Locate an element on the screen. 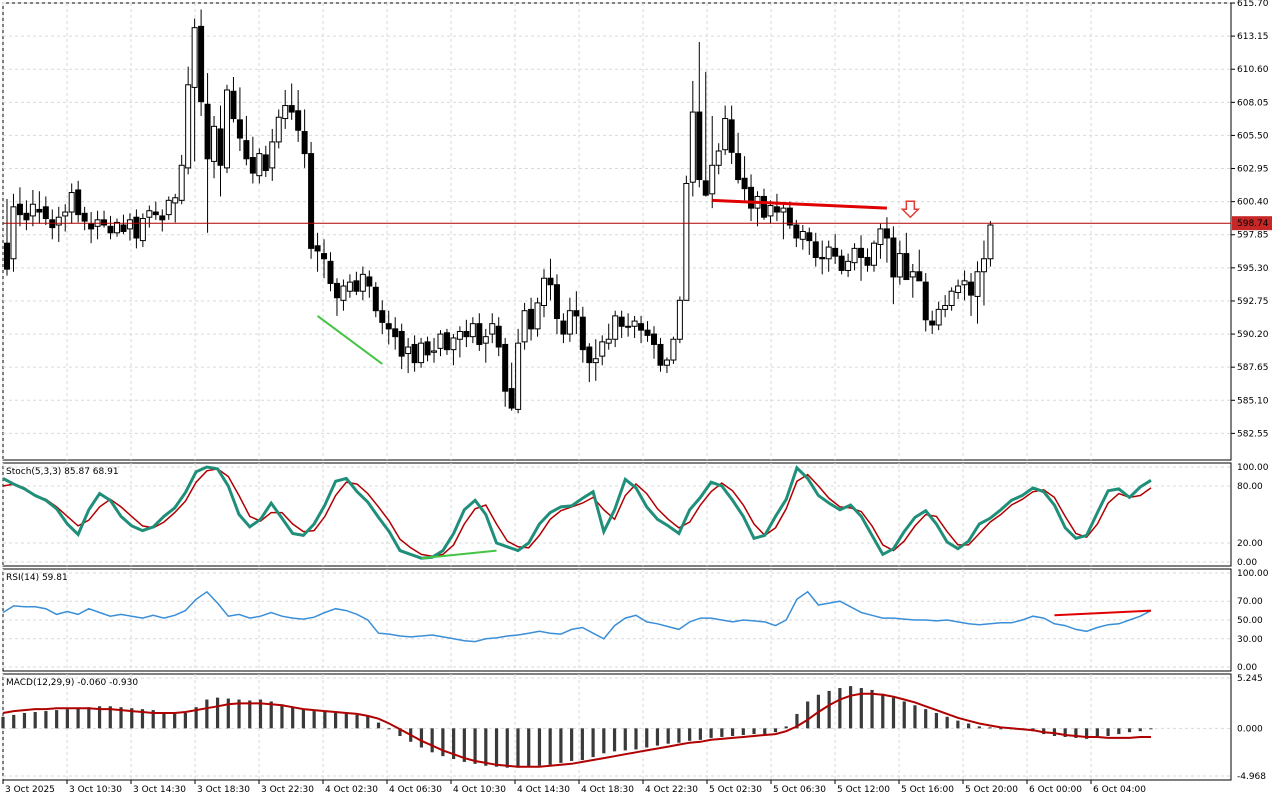  rsi-axis-label: 70.00 is located at coordinates (1250, 602).